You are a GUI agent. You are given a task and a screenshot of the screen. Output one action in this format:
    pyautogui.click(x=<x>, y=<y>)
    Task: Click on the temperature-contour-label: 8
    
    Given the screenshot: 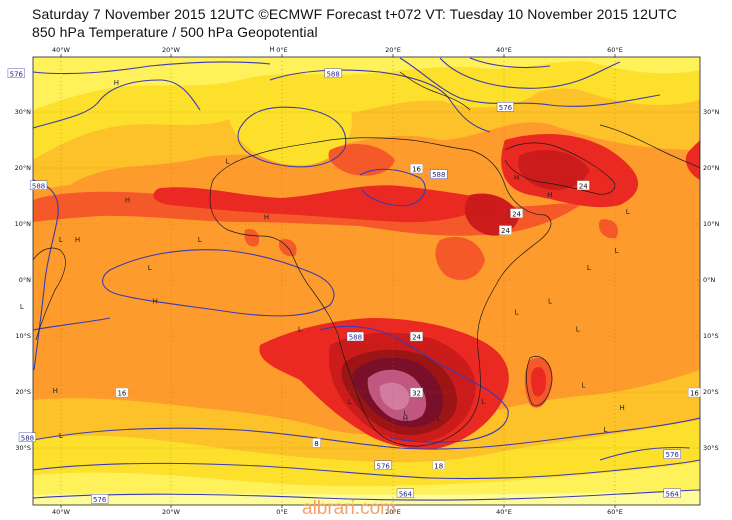 What is the action you would take?
    pyautogui.click(x=316, y=443)
    